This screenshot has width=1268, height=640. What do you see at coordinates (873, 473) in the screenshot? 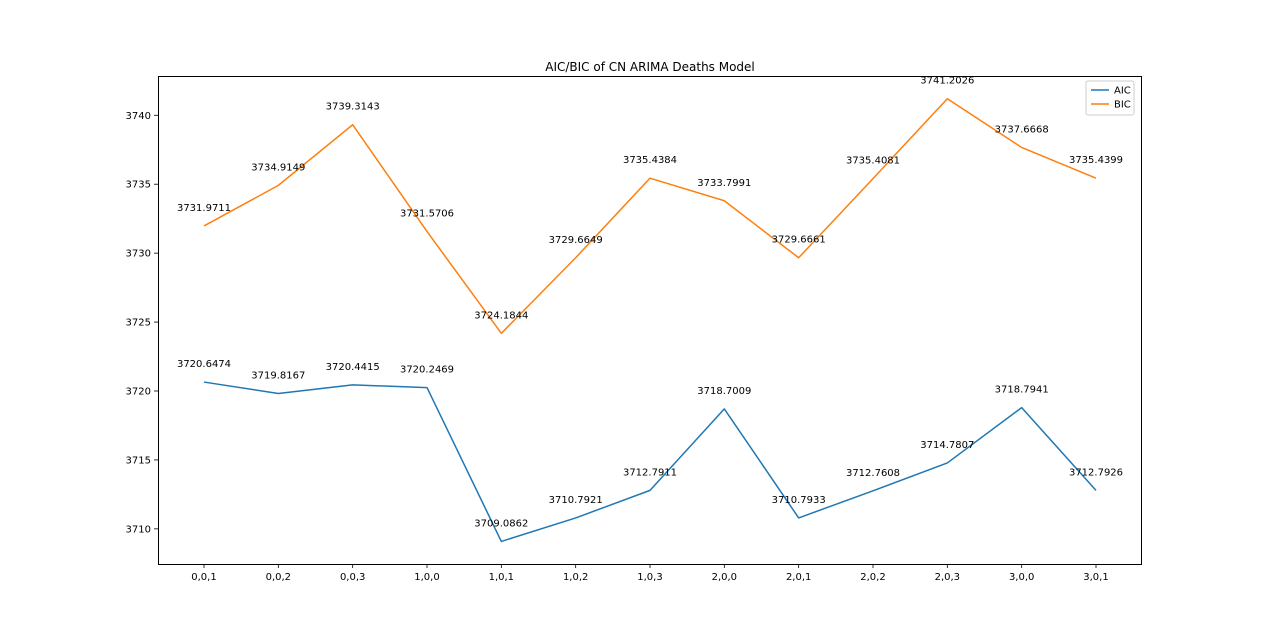
I see `data-label-aic: 3712.7608` at bounding box center [873, 473].